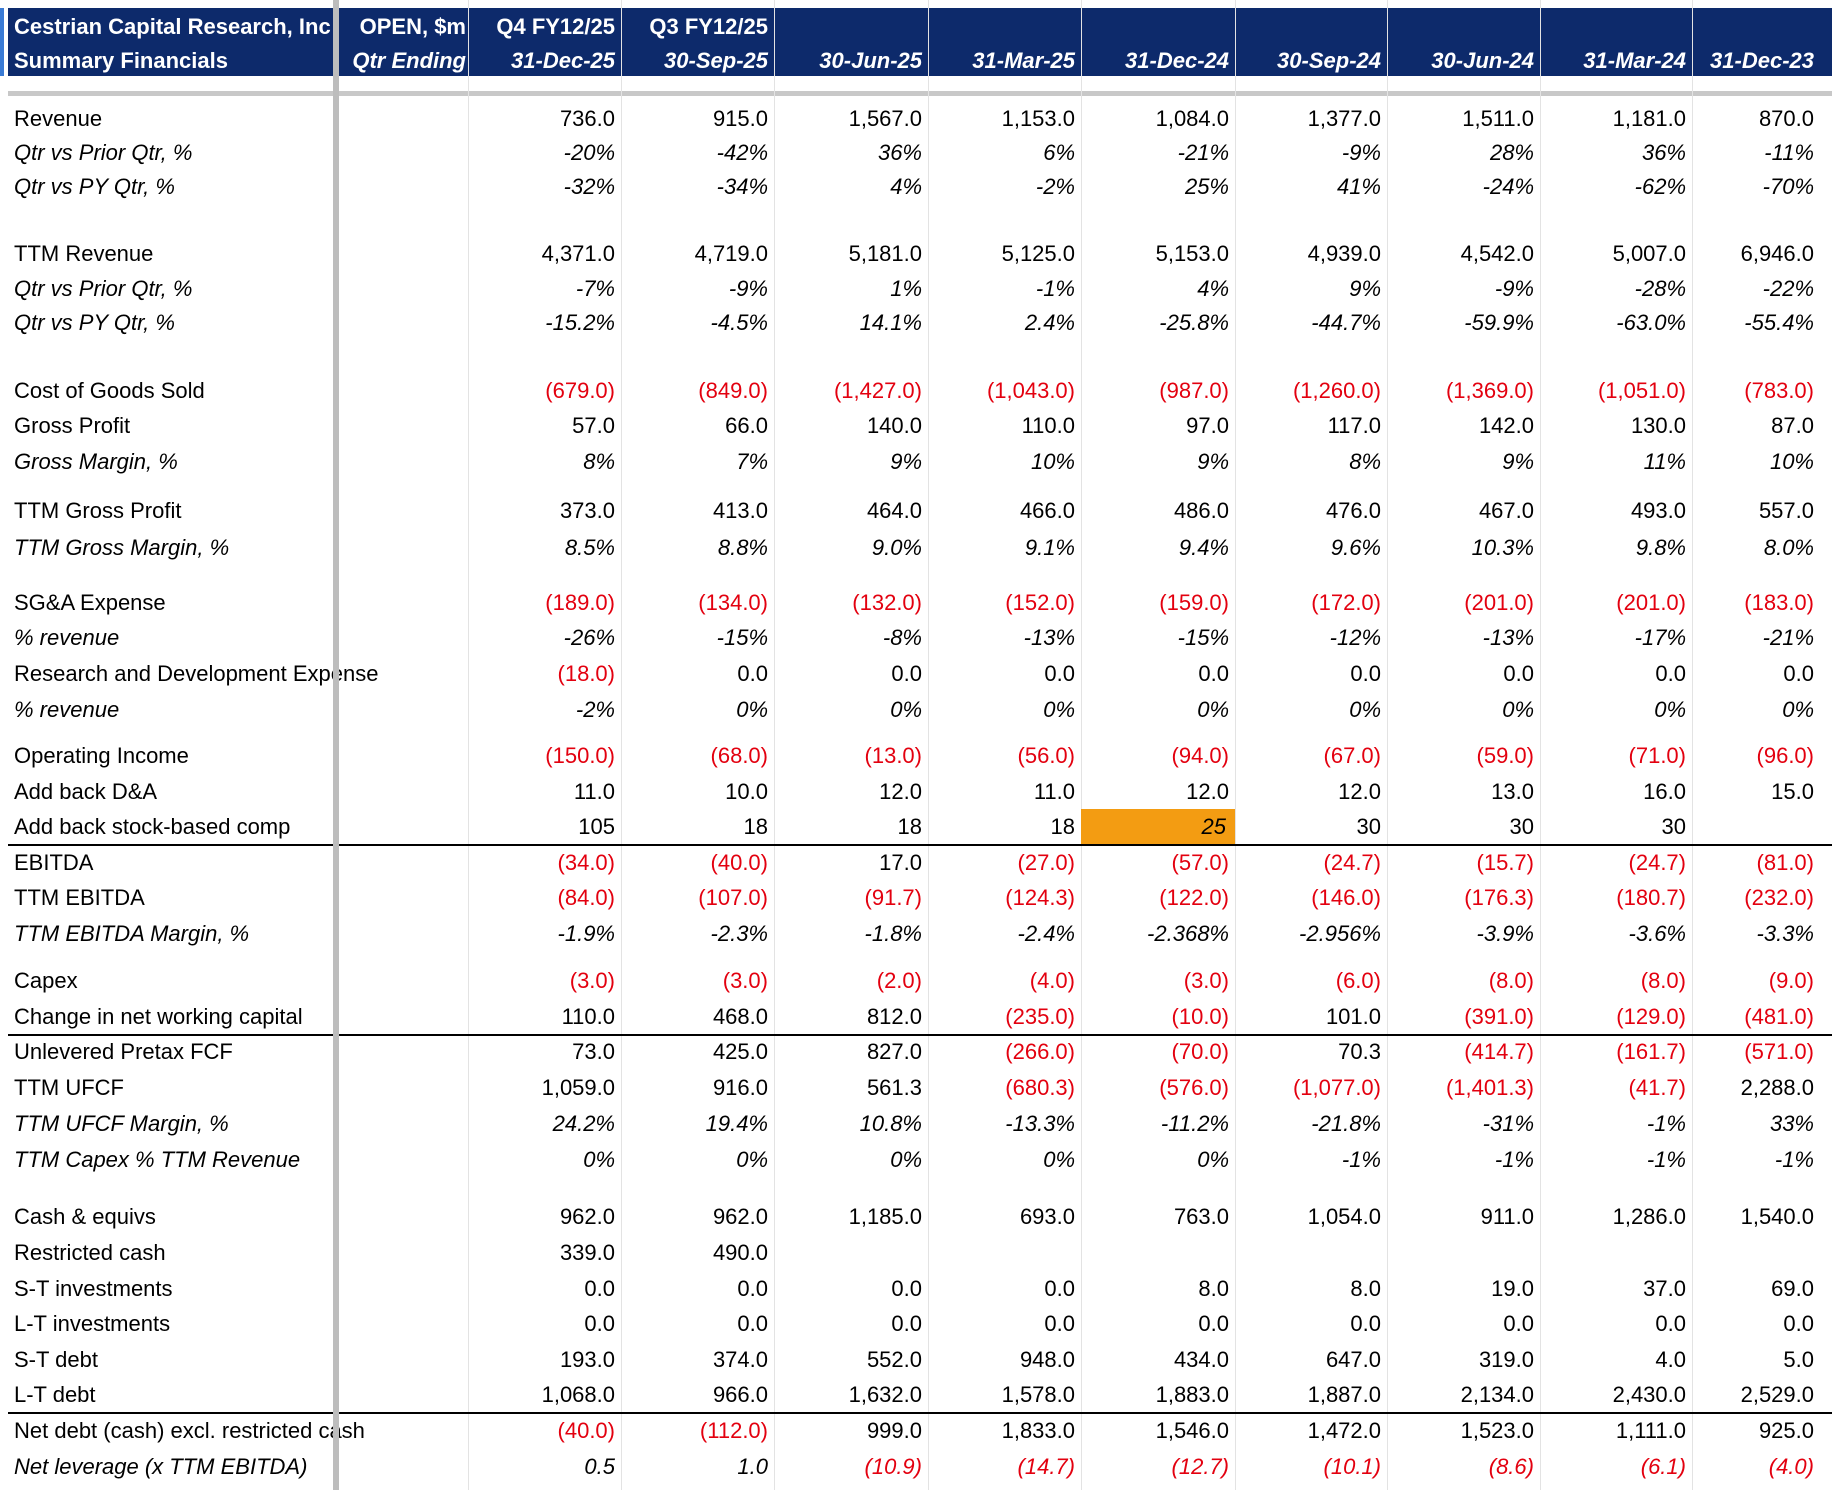  I want to click on value-cell: 413.0, so click(740, 510).